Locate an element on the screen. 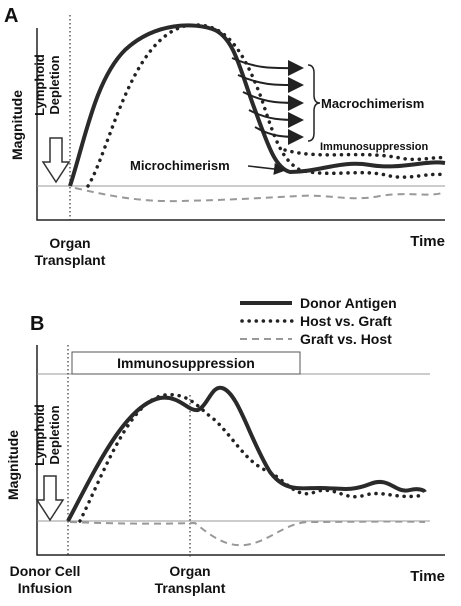  macro-arrows is located at coordinates (267, 101).